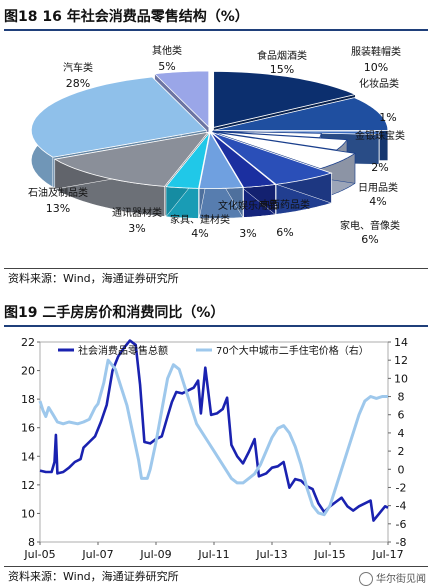  I want to click on x-tick-label: Jul-07, so click(97, 554).